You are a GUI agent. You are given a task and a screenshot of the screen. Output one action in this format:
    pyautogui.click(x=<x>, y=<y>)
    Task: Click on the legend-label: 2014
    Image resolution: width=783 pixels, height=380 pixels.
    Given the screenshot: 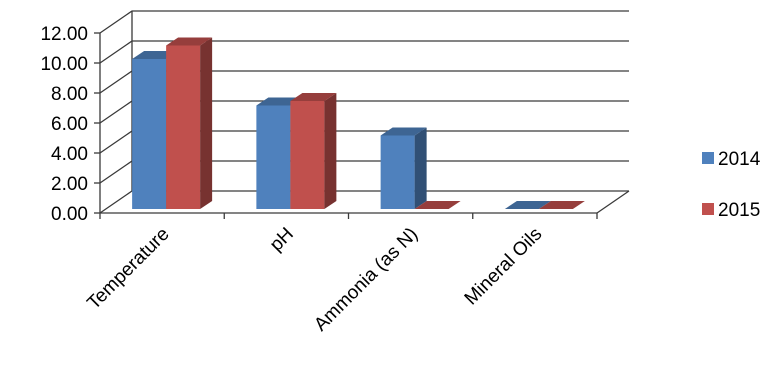 What is the action you would take?
    pyautogui.click(x=739, y=159)
    